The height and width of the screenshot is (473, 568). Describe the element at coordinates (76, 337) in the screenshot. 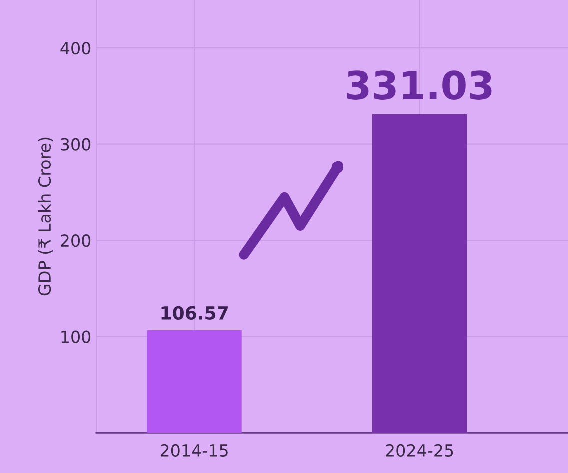

I see `y-tick-label: 100` at that location.